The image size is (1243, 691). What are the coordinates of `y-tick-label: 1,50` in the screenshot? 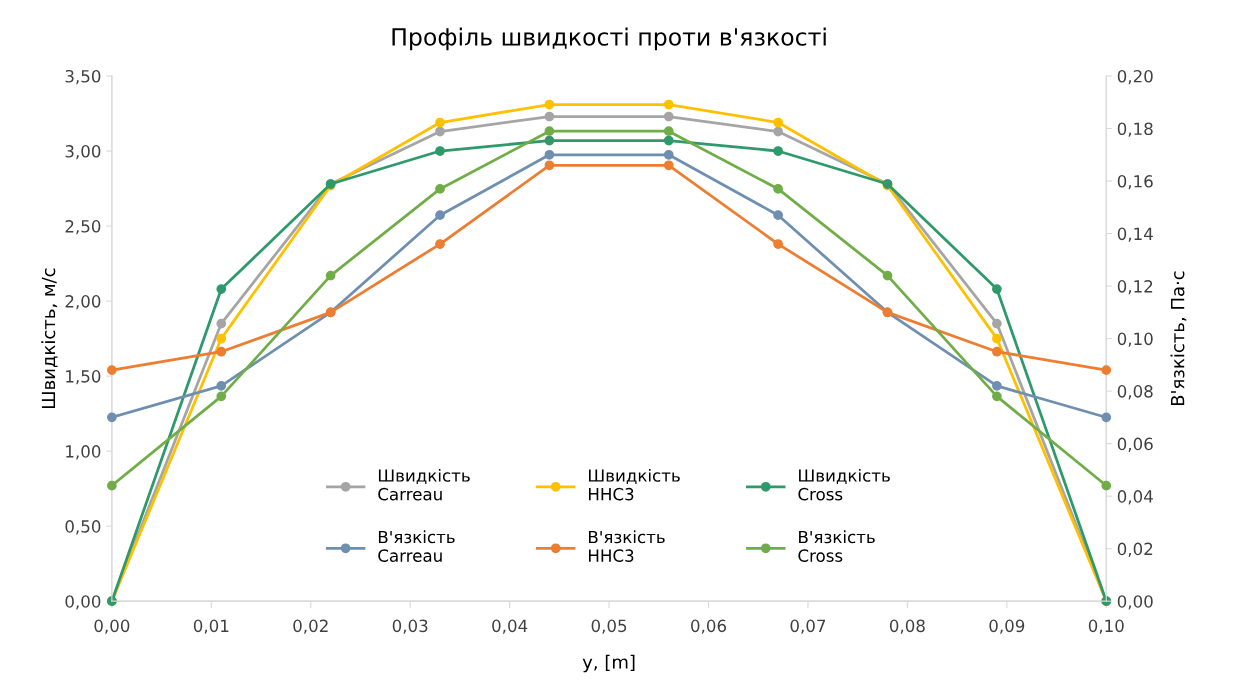 It's located at (83, 377).